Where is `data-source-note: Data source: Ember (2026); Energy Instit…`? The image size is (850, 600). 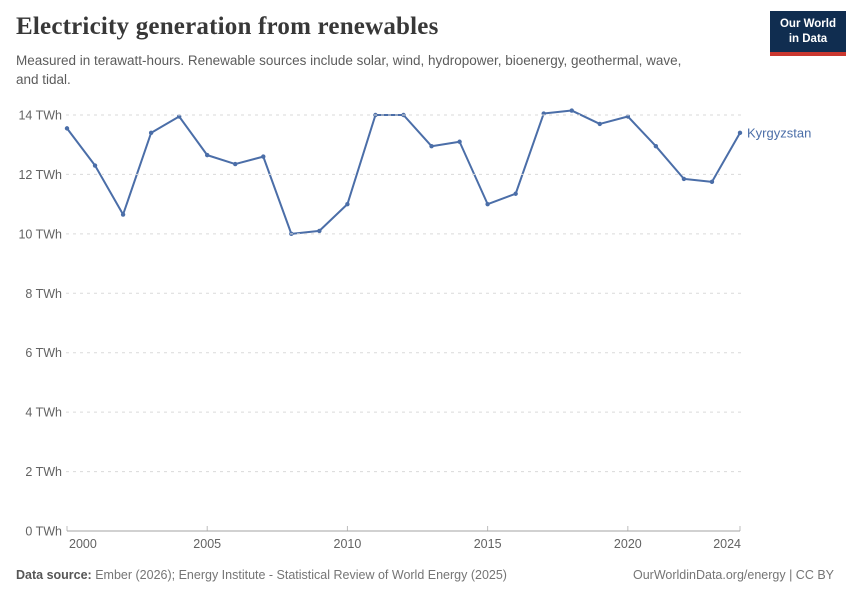
data-source-note: Data source: Ember (2026); Energy Instit… is located at coordinates (261, 575).